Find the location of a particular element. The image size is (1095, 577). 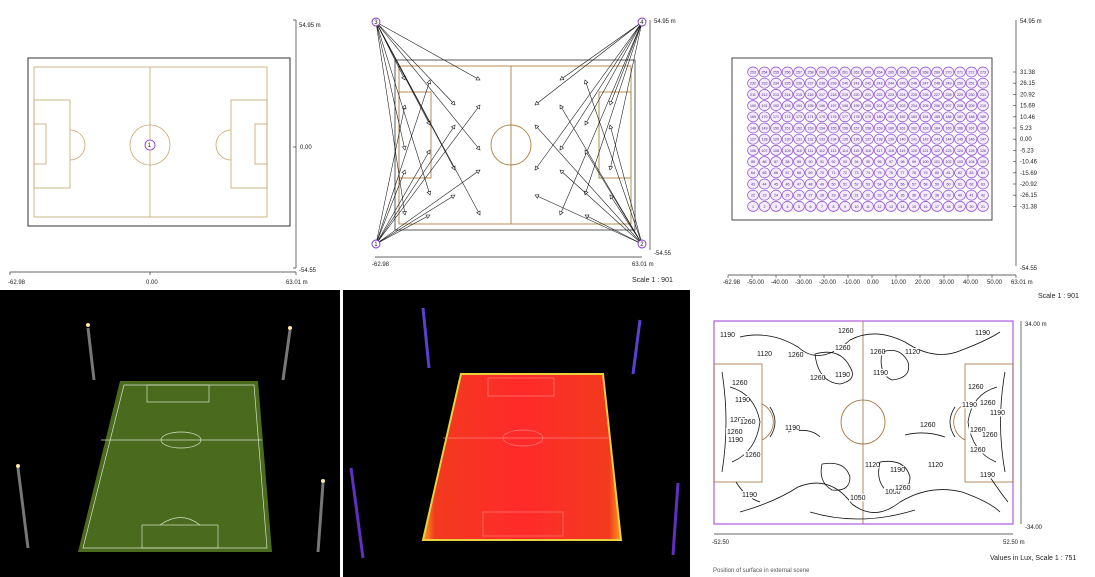

grid-point-label: 31 is located at coordinates (857, 196).